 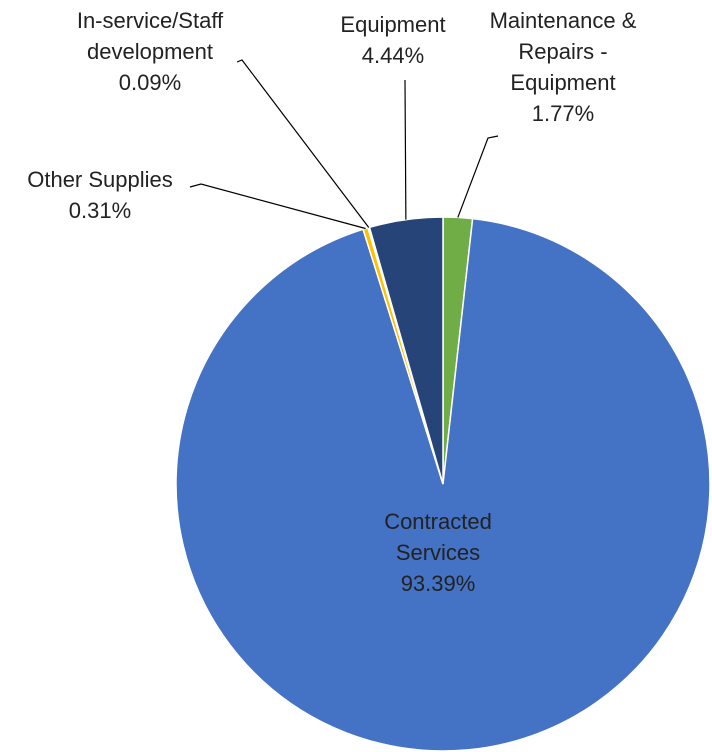 I want to click on slice-label-line-0: Maintenance &, so click(x=563, y=20).